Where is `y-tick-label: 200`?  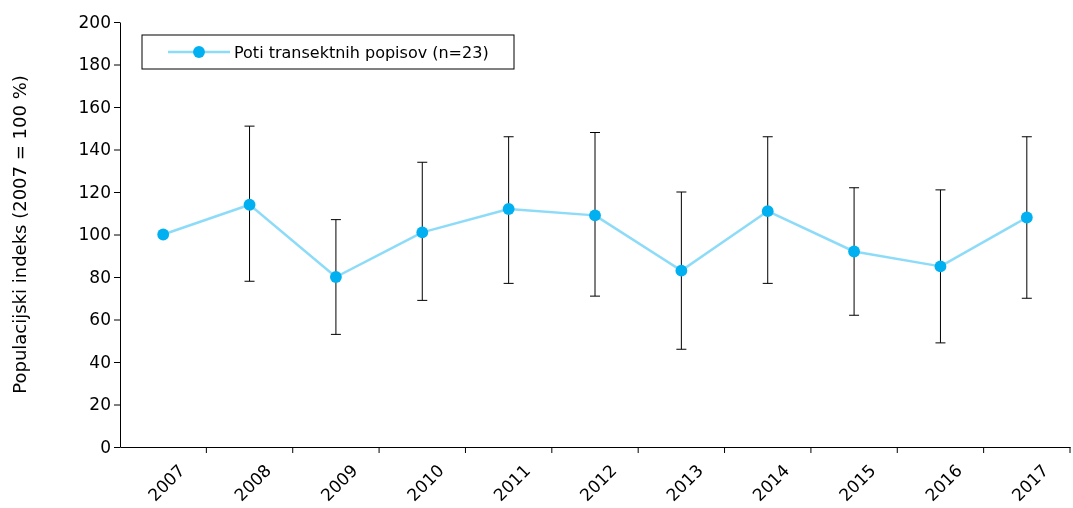
y-tick-label: 200 is located at coordinates (94, 21).